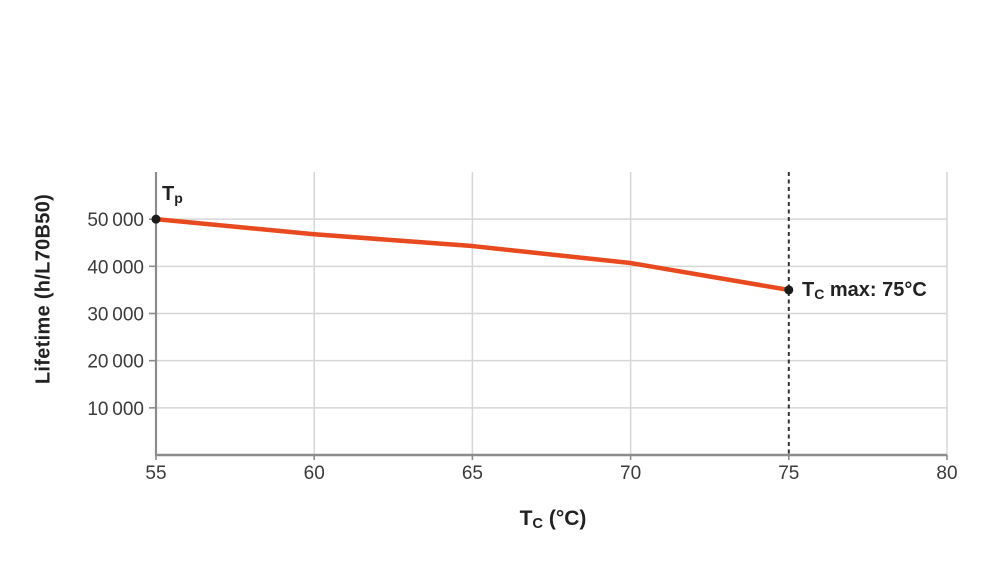  I want to click on annotation-tc-max-rest: max: 75°C, so click(875, 290).